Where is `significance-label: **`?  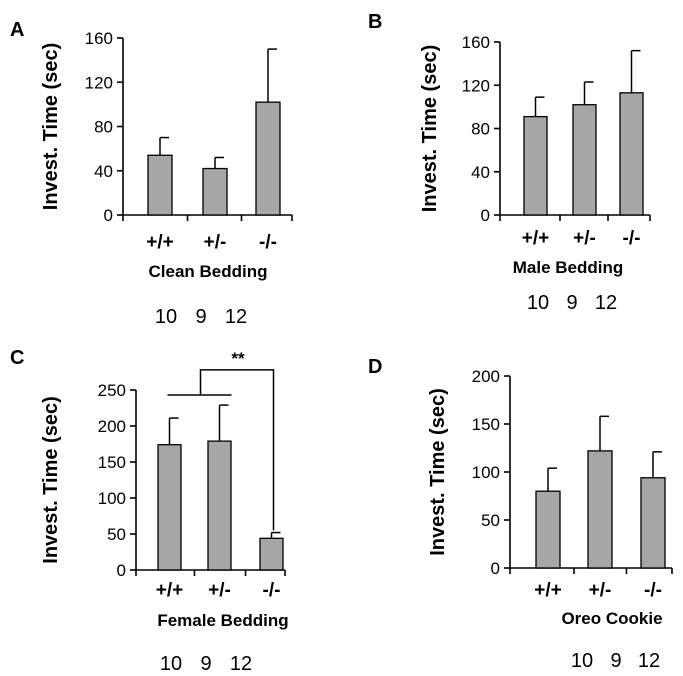 significance-label: ** is located at coordinates (238, 358).